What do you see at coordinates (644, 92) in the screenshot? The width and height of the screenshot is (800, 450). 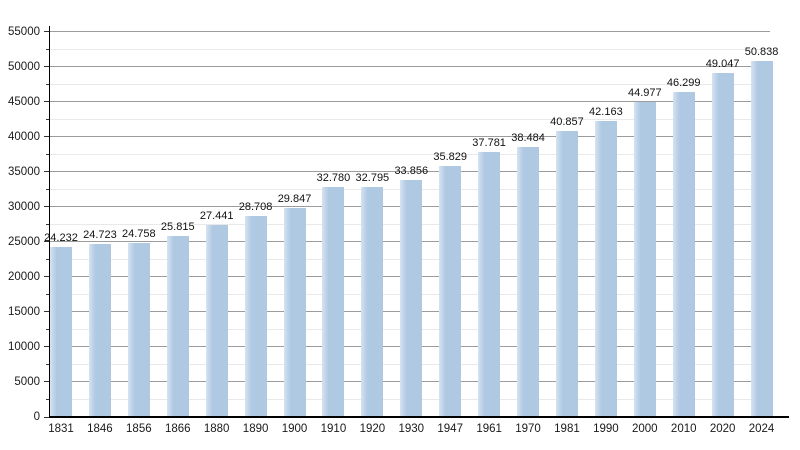 I see `bar-value-label: 44.977` at bounding box center [644, 92].